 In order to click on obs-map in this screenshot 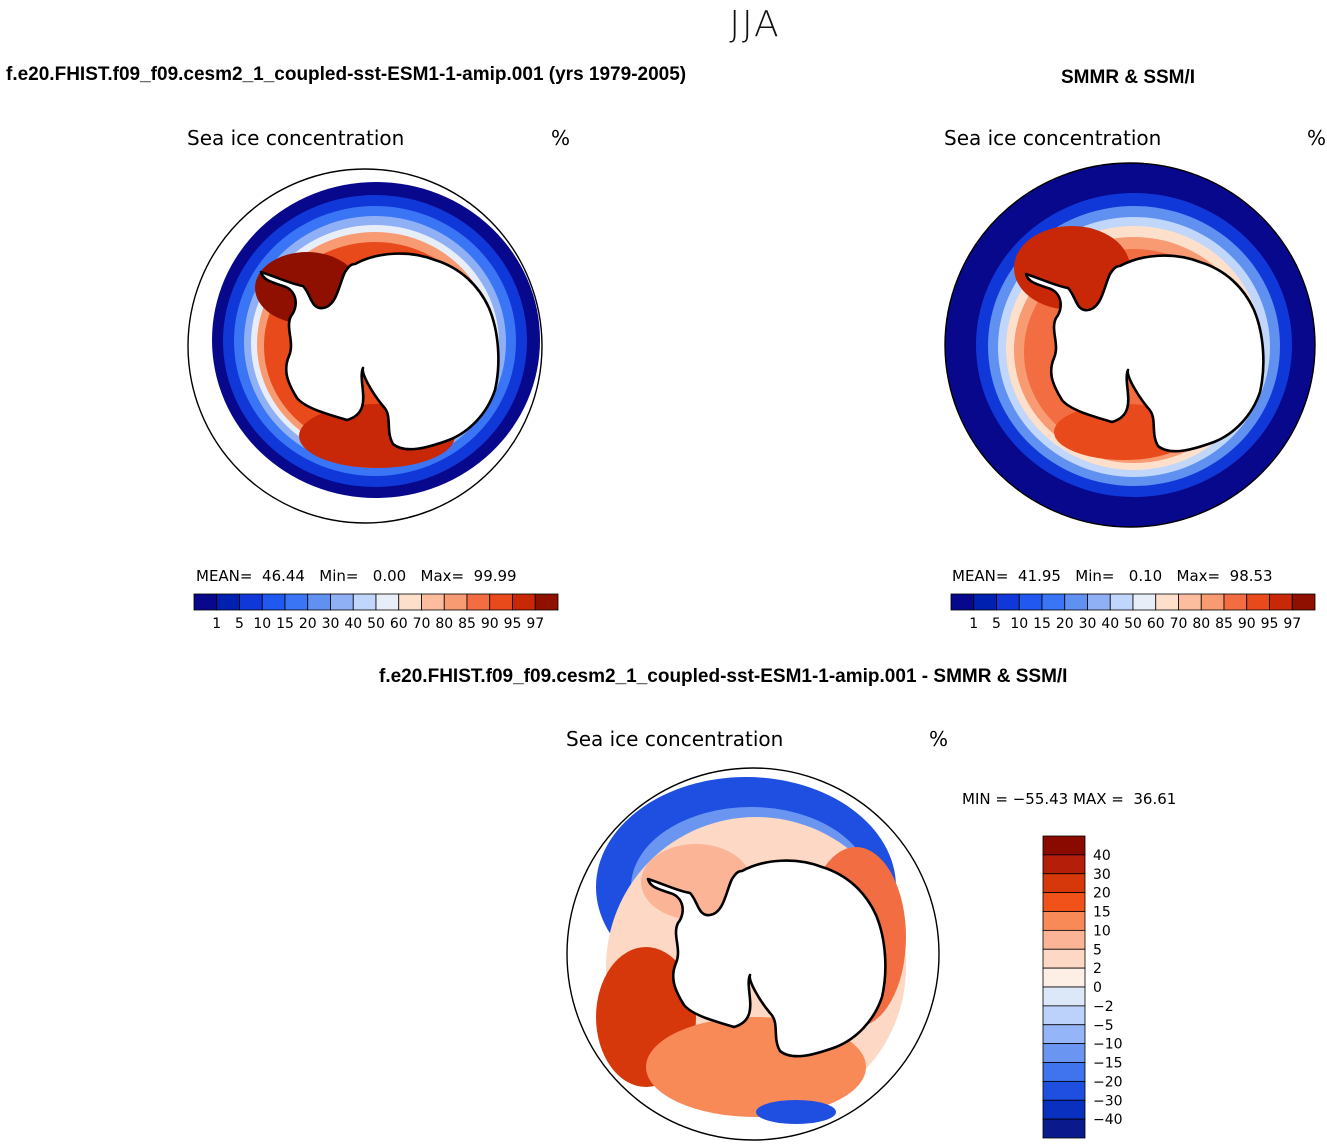, I will do `click(1130, 345)`.